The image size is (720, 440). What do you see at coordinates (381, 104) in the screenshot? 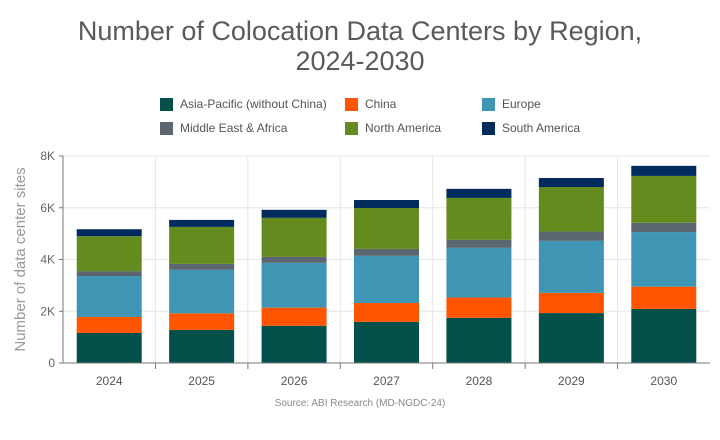
I see `legend-label: China` at bounding box center [381, 104].